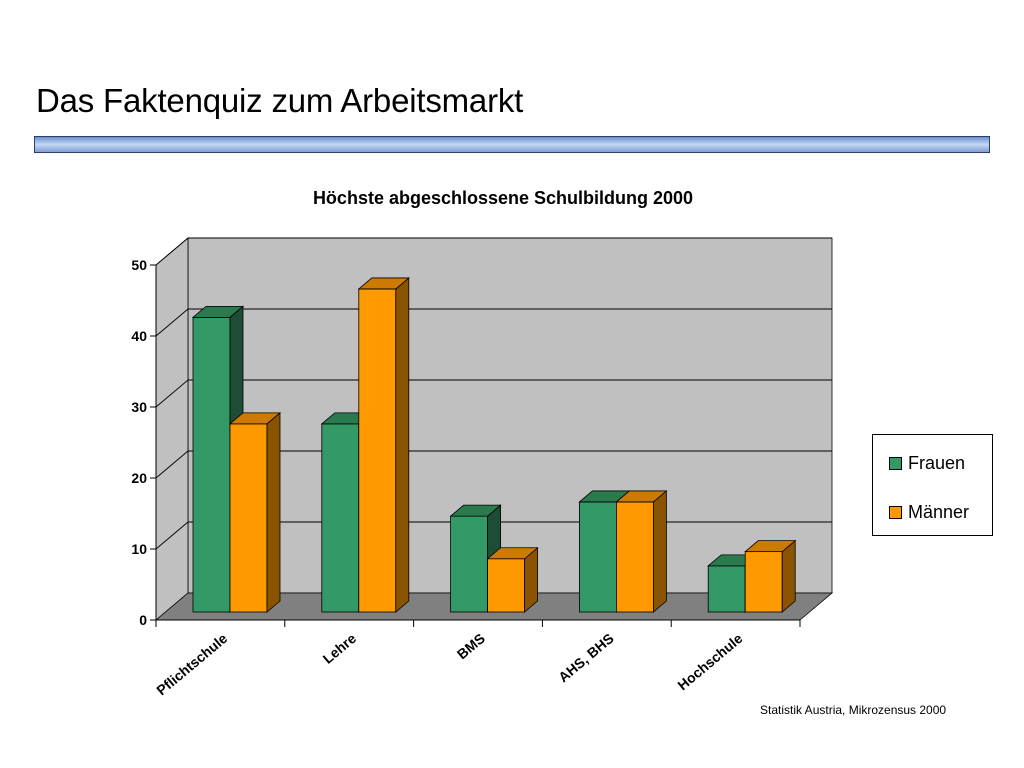  I want to click on legend-label-frauen: Frauen, so click(937, 463).